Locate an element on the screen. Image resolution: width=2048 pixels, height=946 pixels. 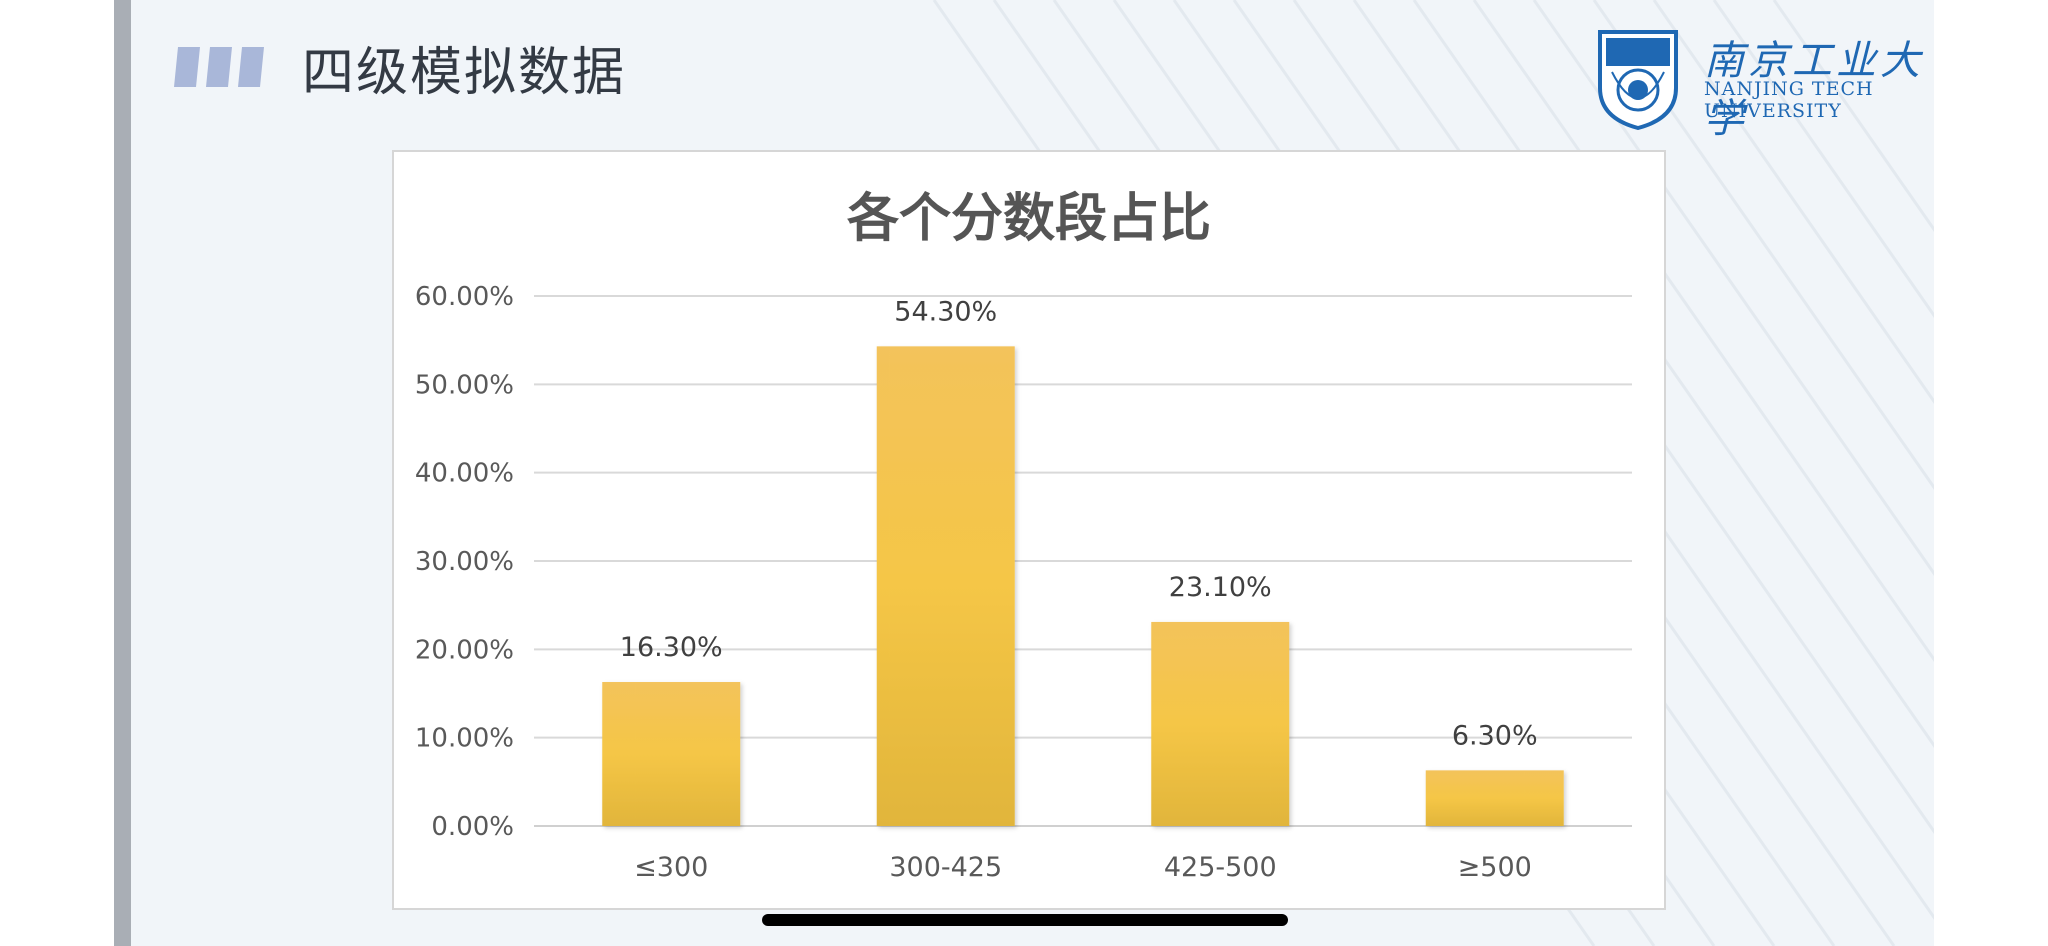
home-indicator is located at coordinates (1025, 920).